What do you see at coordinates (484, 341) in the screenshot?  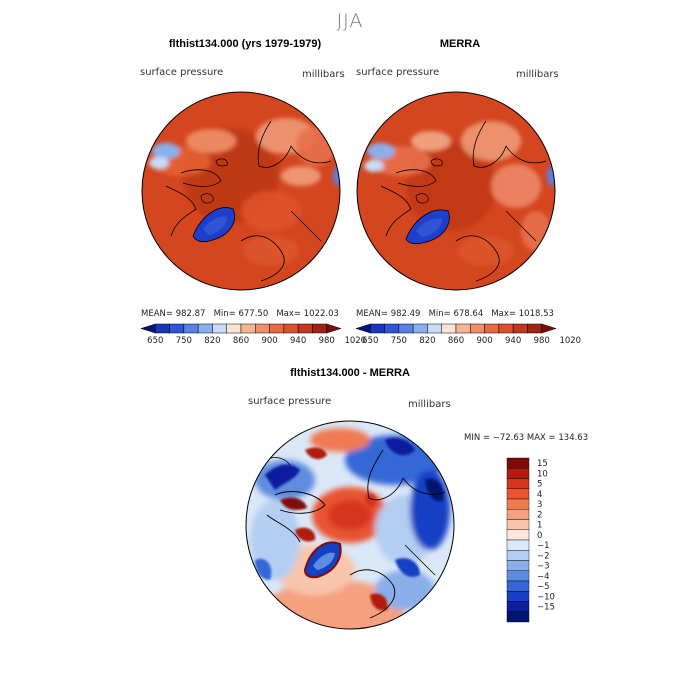 I see `right-colorbar-tick-label: 900` at bounding box center [484, 341].